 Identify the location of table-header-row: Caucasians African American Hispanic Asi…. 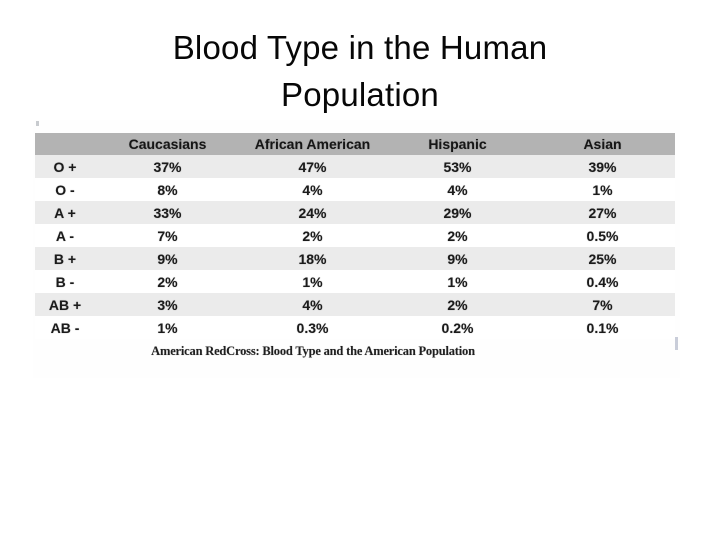
(355, 144).